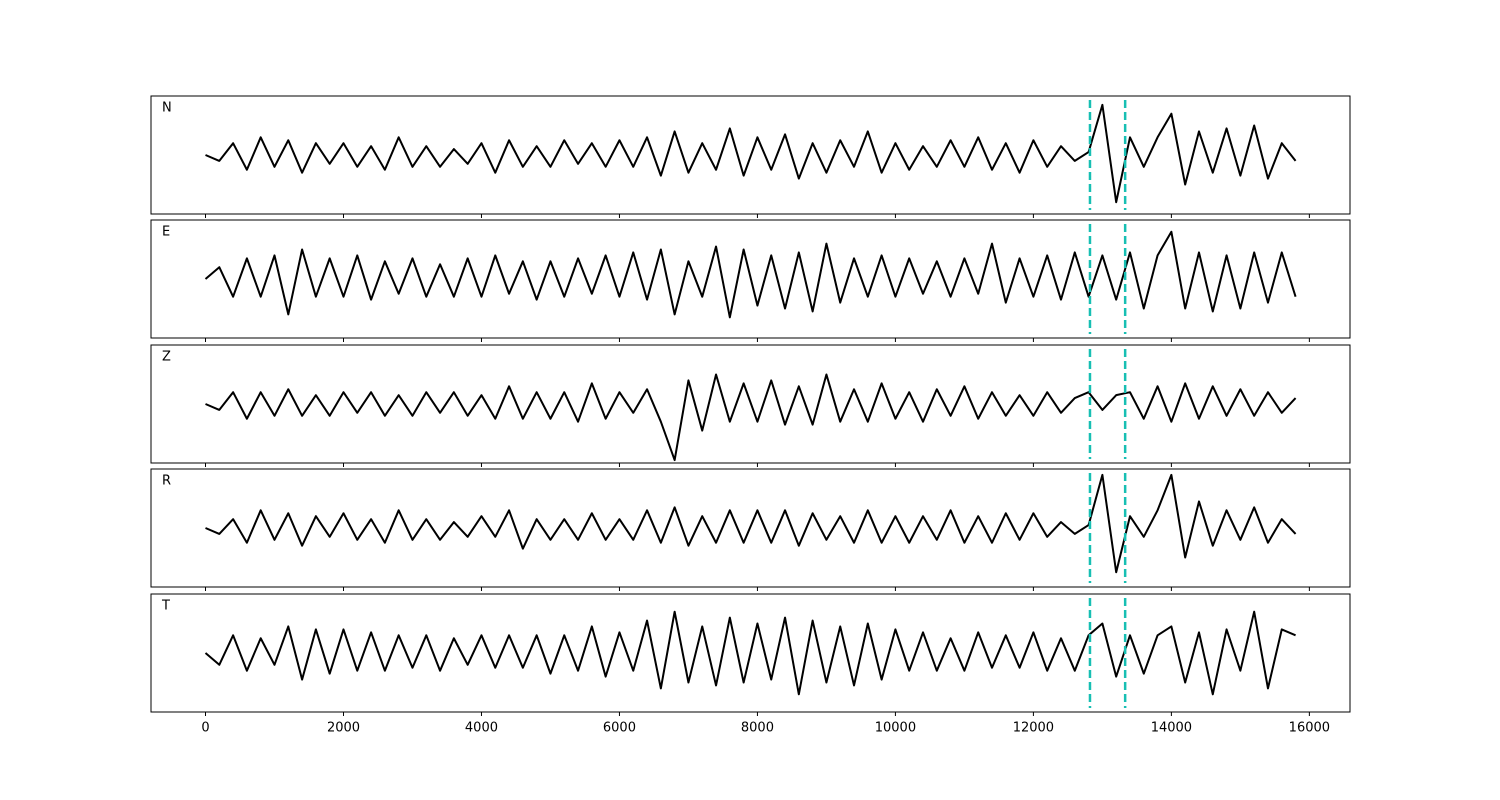 The width and height of the screenshot is (1500, 800). I want to click on x-tick-label: 2000, so click(343, 728).